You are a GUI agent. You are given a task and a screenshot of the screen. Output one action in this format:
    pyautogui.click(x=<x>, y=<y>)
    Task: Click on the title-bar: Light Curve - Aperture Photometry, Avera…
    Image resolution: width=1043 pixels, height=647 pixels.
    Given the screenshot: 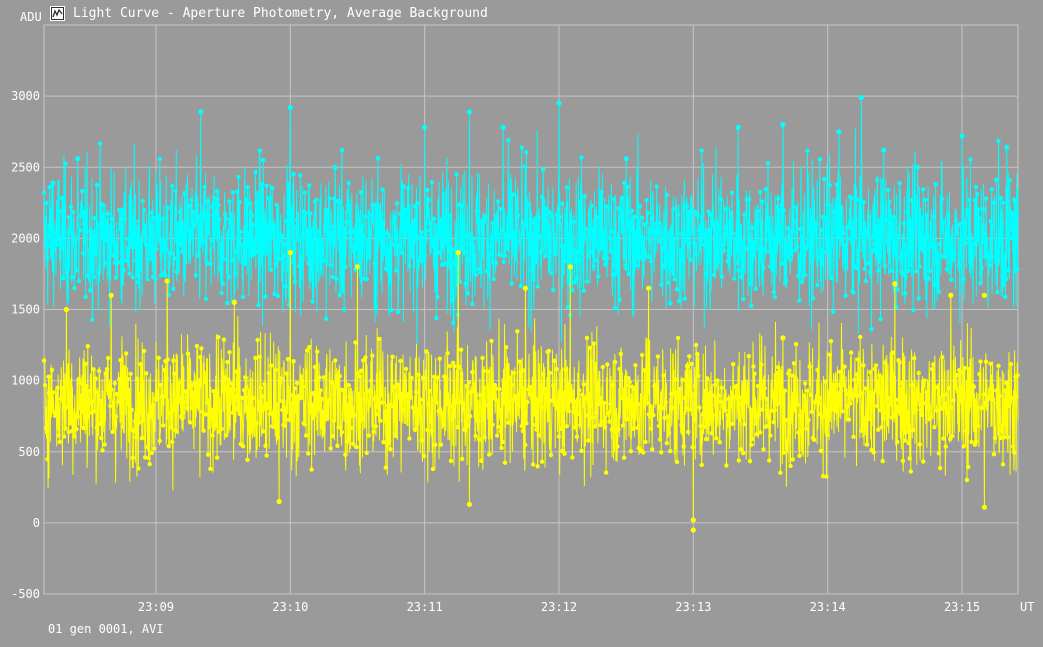 What is the action you would take?
    pyautogui.click(x=269, y=13)
    